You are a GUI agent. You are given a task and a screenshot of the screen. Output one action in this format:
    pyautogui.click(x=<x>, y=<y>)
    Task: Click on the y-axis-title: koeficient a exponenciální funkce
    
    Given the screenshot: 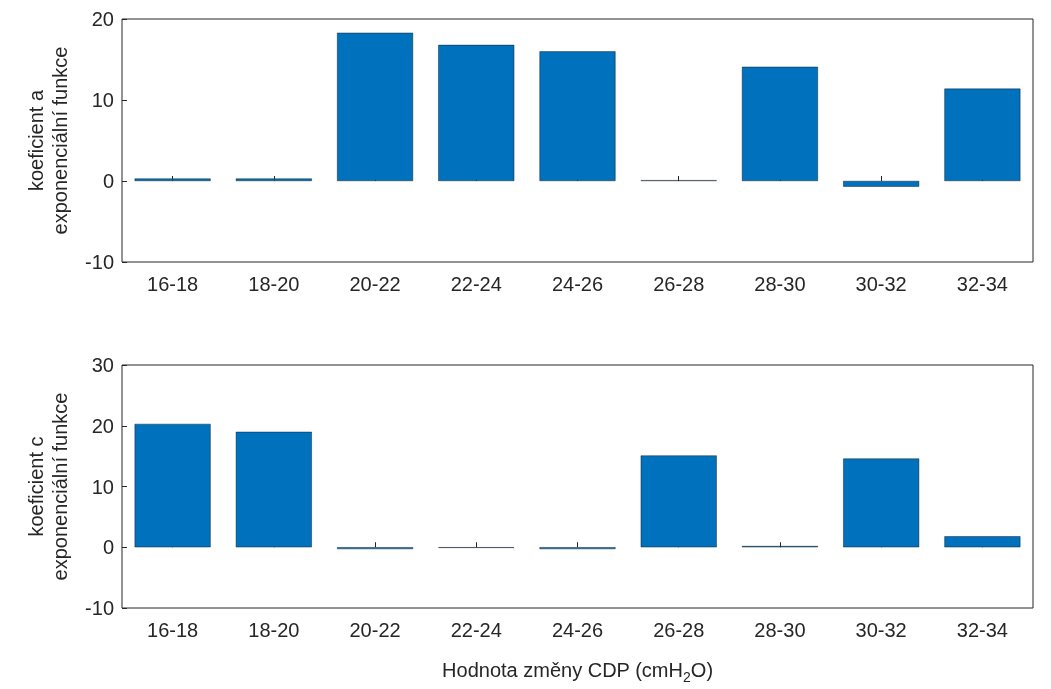 What is the action you would take?
    pyautogui.click(x=48, y=140)
    